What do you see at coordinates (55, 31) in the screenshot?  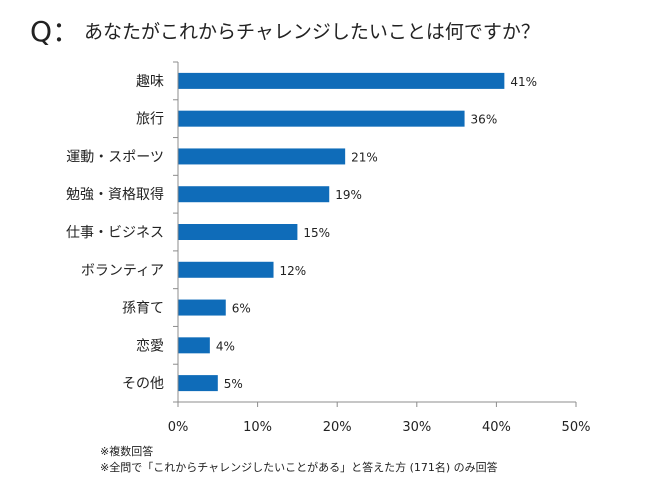 I see `question-prefix: Q：` at bounding box center [55, 31].